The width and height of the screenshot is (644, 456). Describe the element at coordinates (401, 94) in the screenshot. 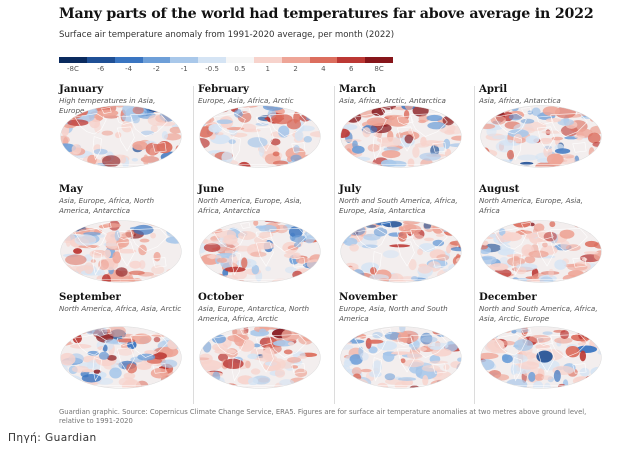

I see `month-panel: March Asia, Africa, Arctic, Antarctica` at that location.